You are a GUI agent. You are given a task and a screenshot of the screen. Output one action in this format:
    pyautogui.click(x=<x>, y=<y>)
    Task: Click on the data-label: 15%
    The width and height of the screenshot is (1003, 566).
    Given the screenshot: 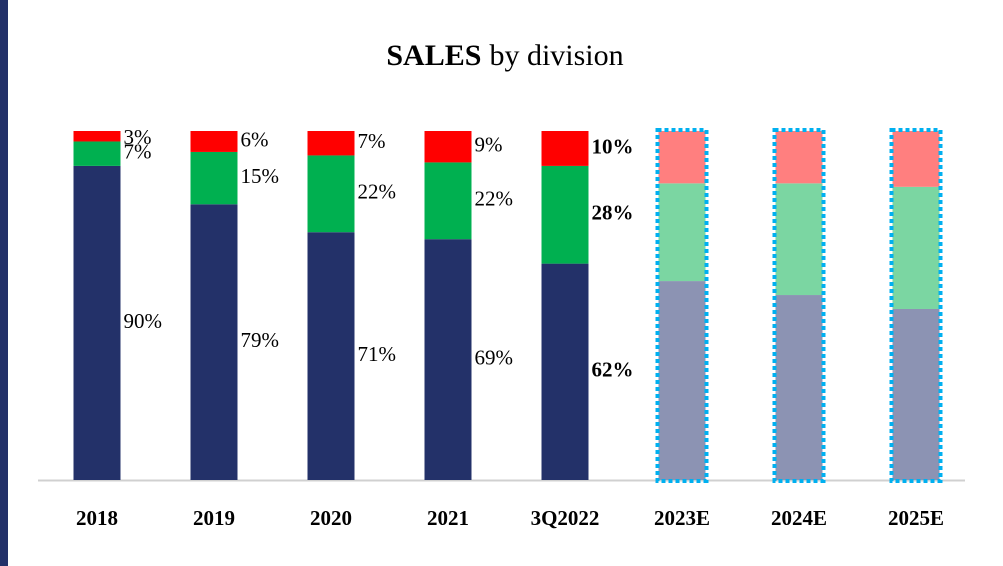 What is the action you would take?
    pyautogui.click(x=260, y=176)
    